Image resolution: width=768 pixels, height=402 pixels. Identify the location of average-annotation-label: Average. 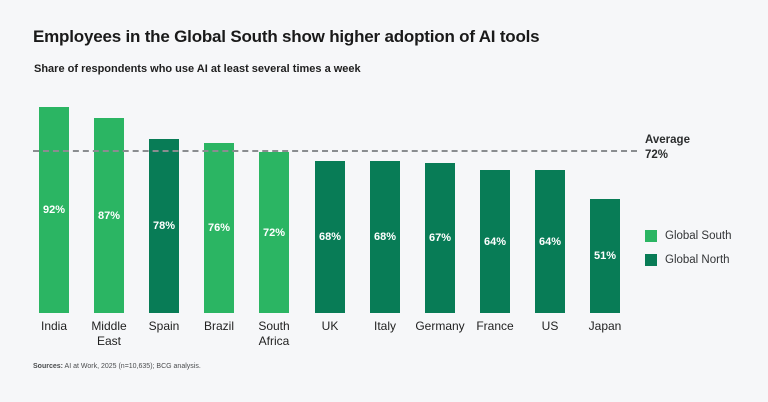
(667, 140).